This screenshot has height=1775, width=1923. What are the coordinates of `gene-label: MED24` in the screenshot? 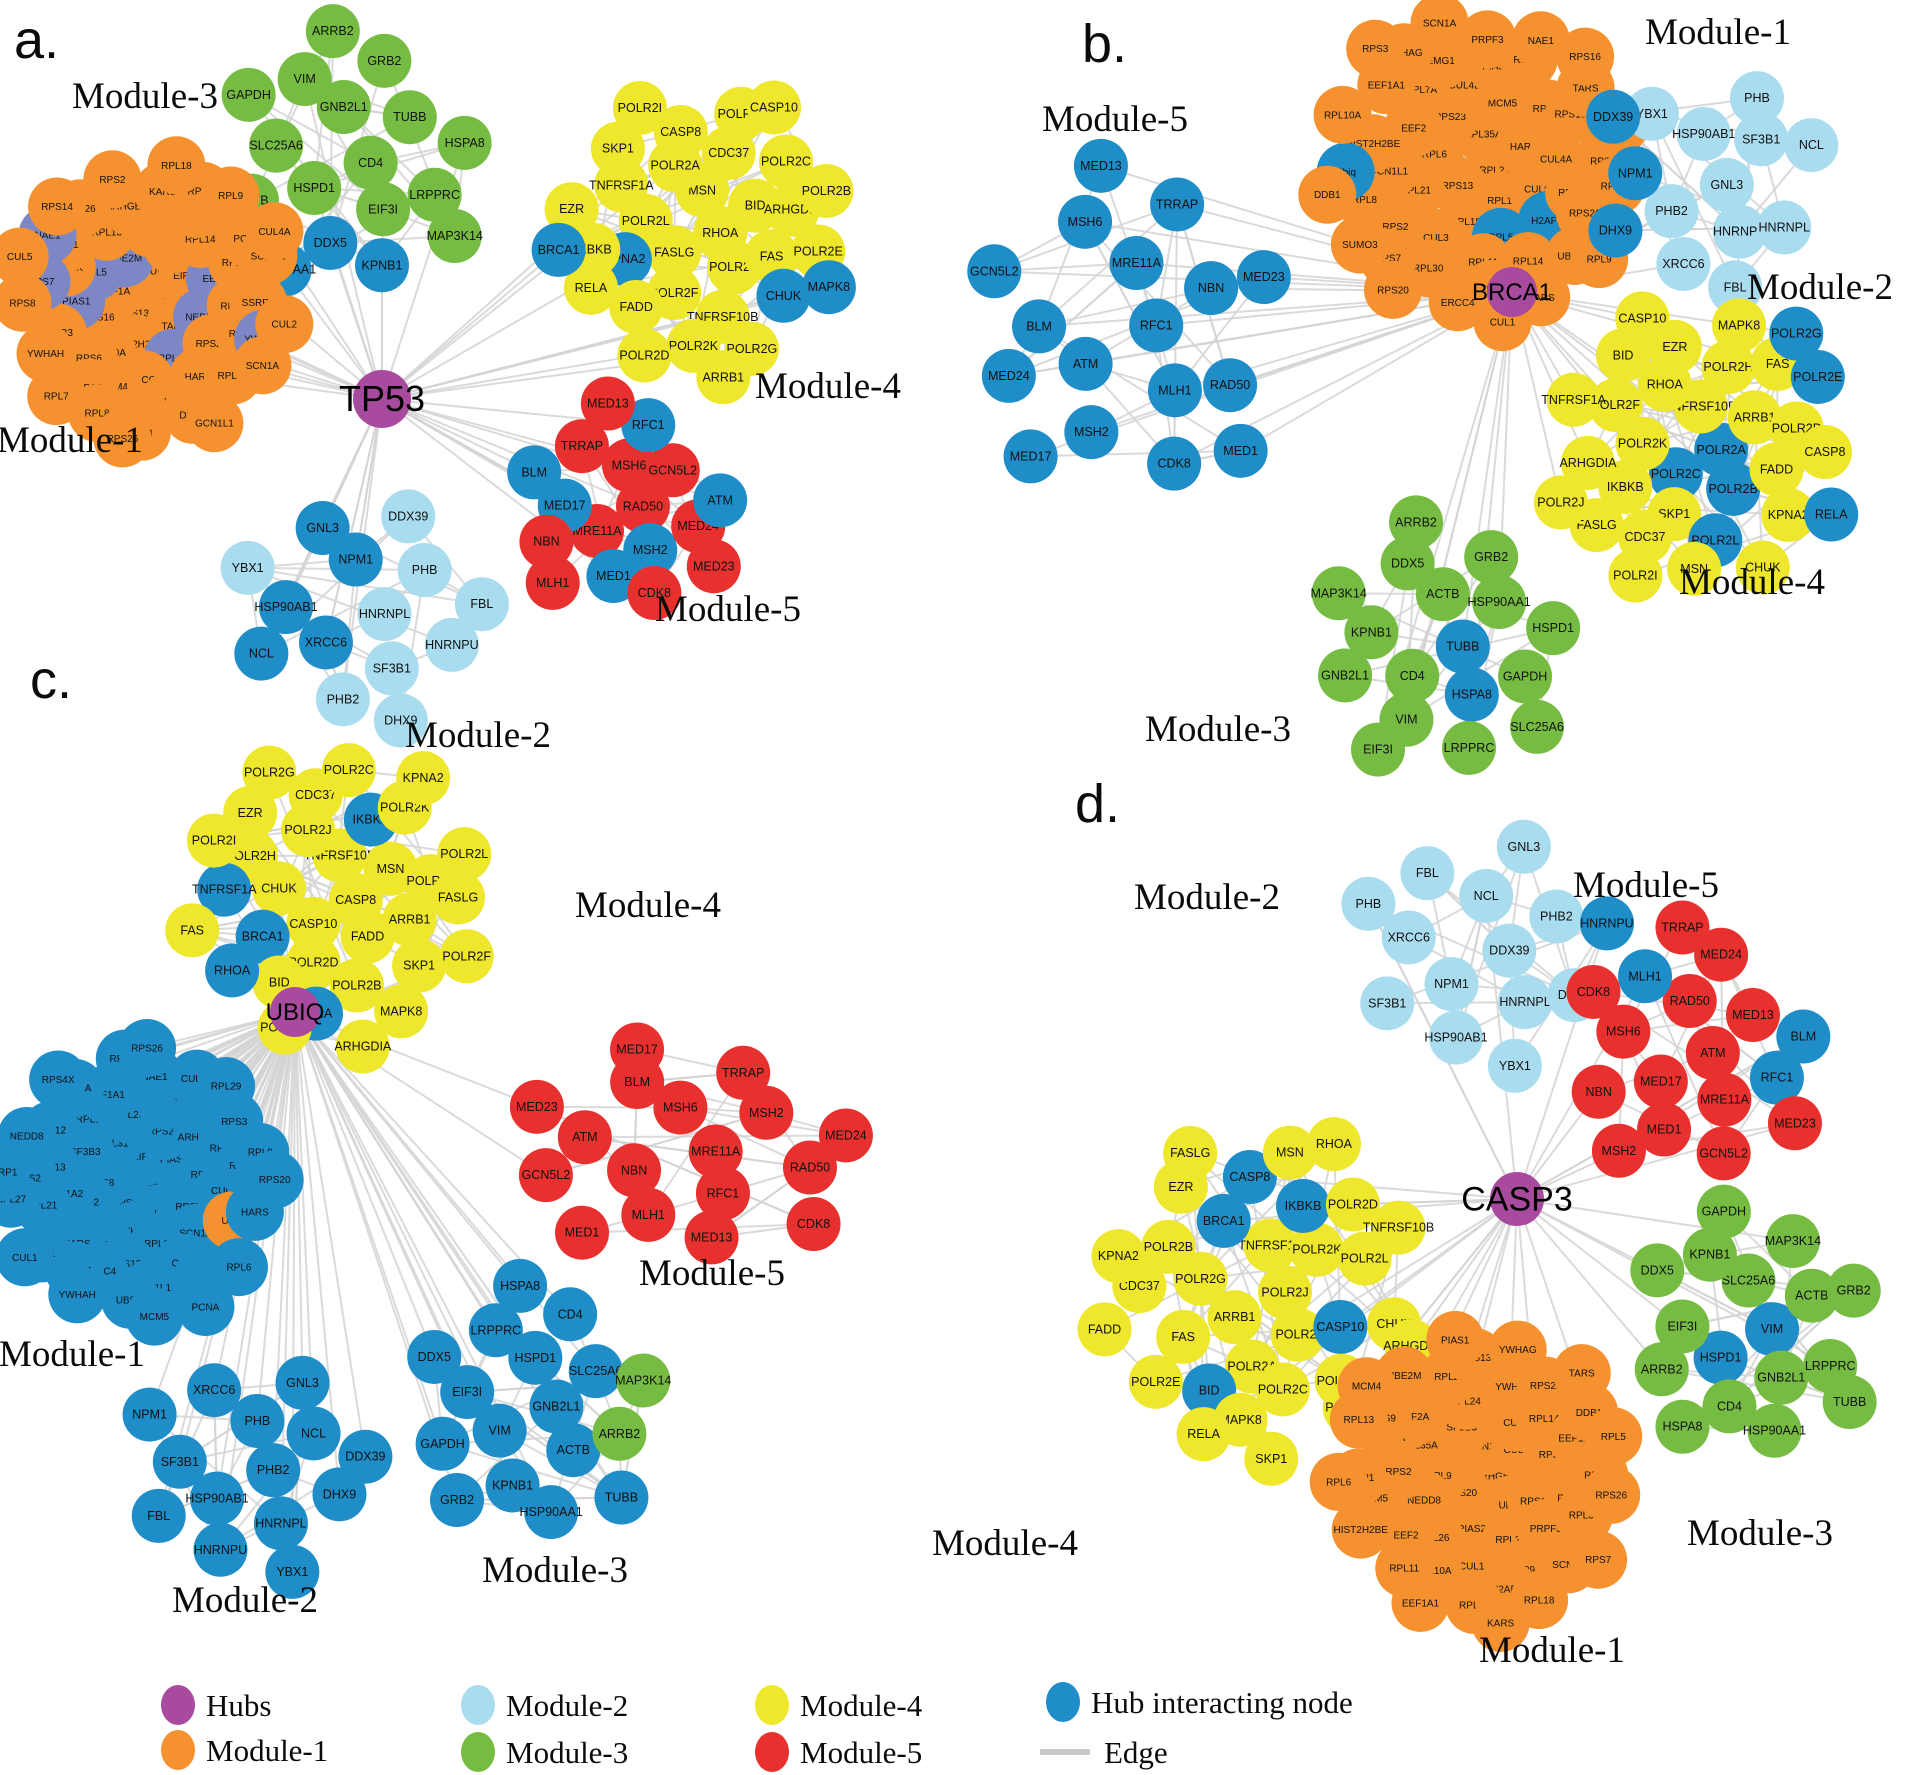 It's located at (846, 1135).